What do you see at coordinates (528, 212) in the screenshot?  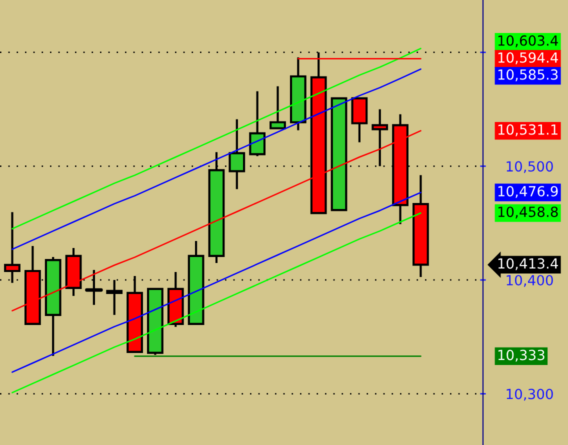 I see `text: 10,458.8` at bounding box center [528, 212].